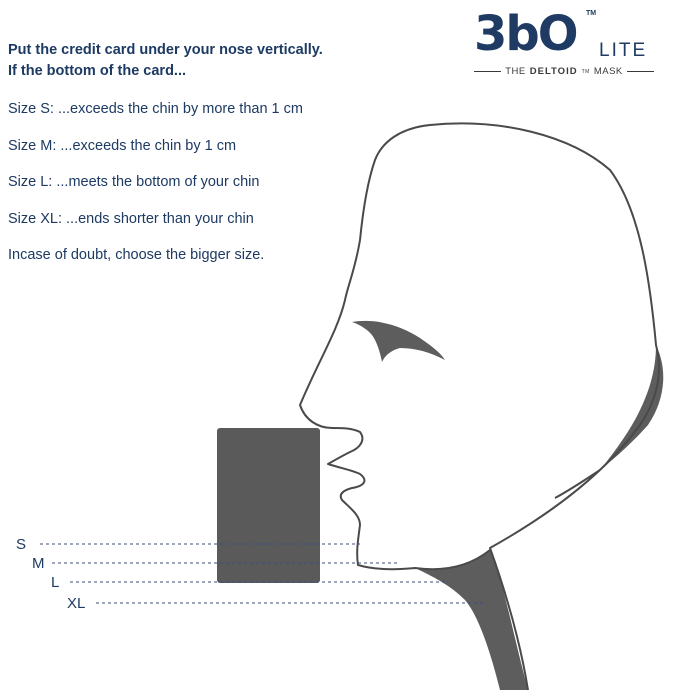 Image resolution: width=690 pixels, height=700 pixels. I want to click on size-xl-description: Size XL: ...ends shorter than your chin, so click(131, 218).